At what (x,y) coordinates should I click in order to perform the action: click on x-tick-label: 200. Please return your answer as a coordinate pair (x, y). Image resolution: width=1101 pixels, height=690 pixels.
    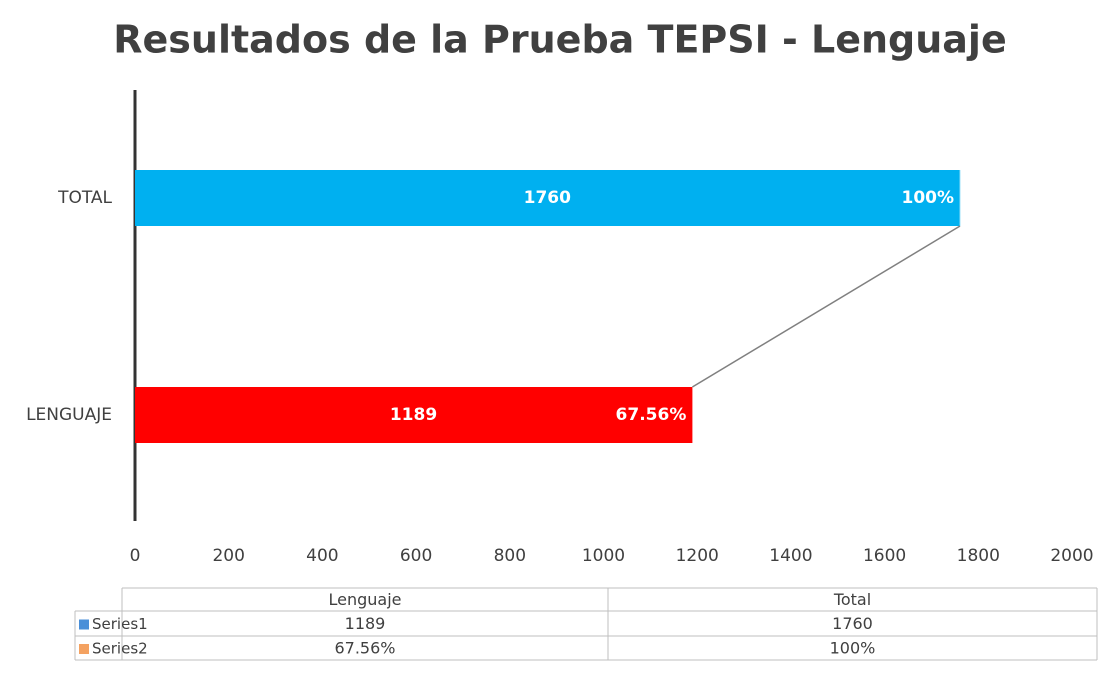
    Looking at the image, I should click on (228, 556).